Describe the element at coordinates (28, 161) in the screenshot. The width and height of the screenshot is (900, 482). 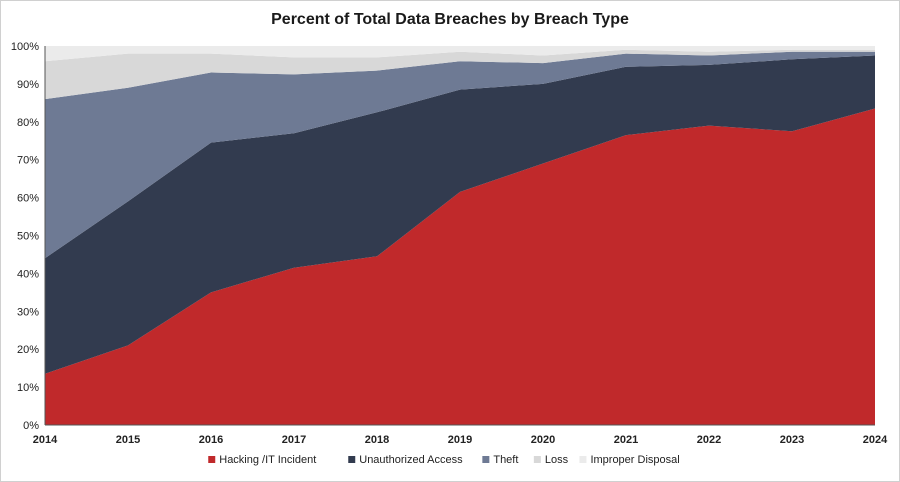
I see `y-tick-label: 70%` at that location.